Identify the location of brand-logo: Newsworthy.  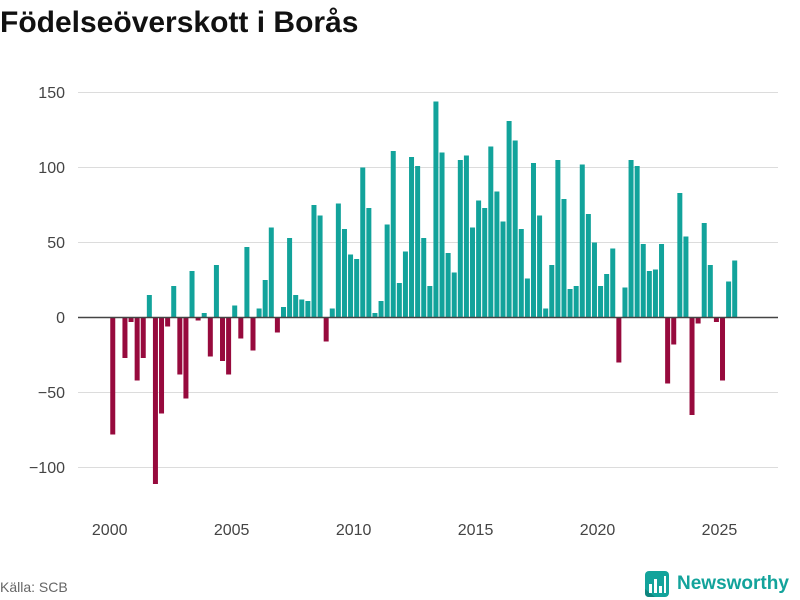
(717, 584).